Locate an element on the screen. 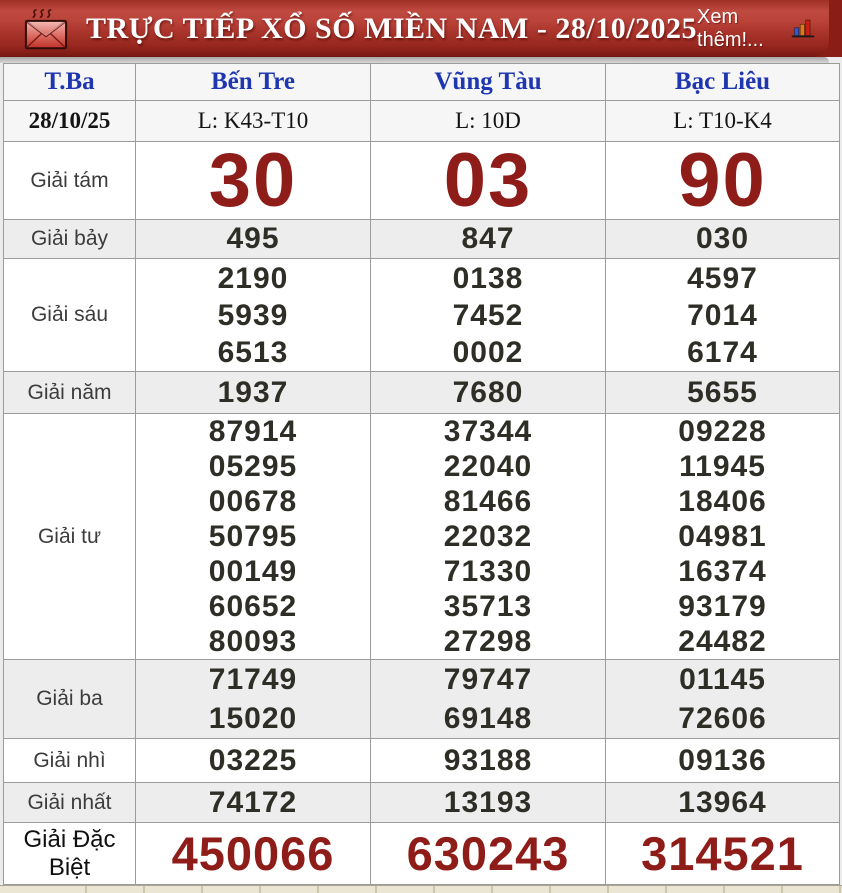  prize-number: 6174 is located at coordinates (722, 352).